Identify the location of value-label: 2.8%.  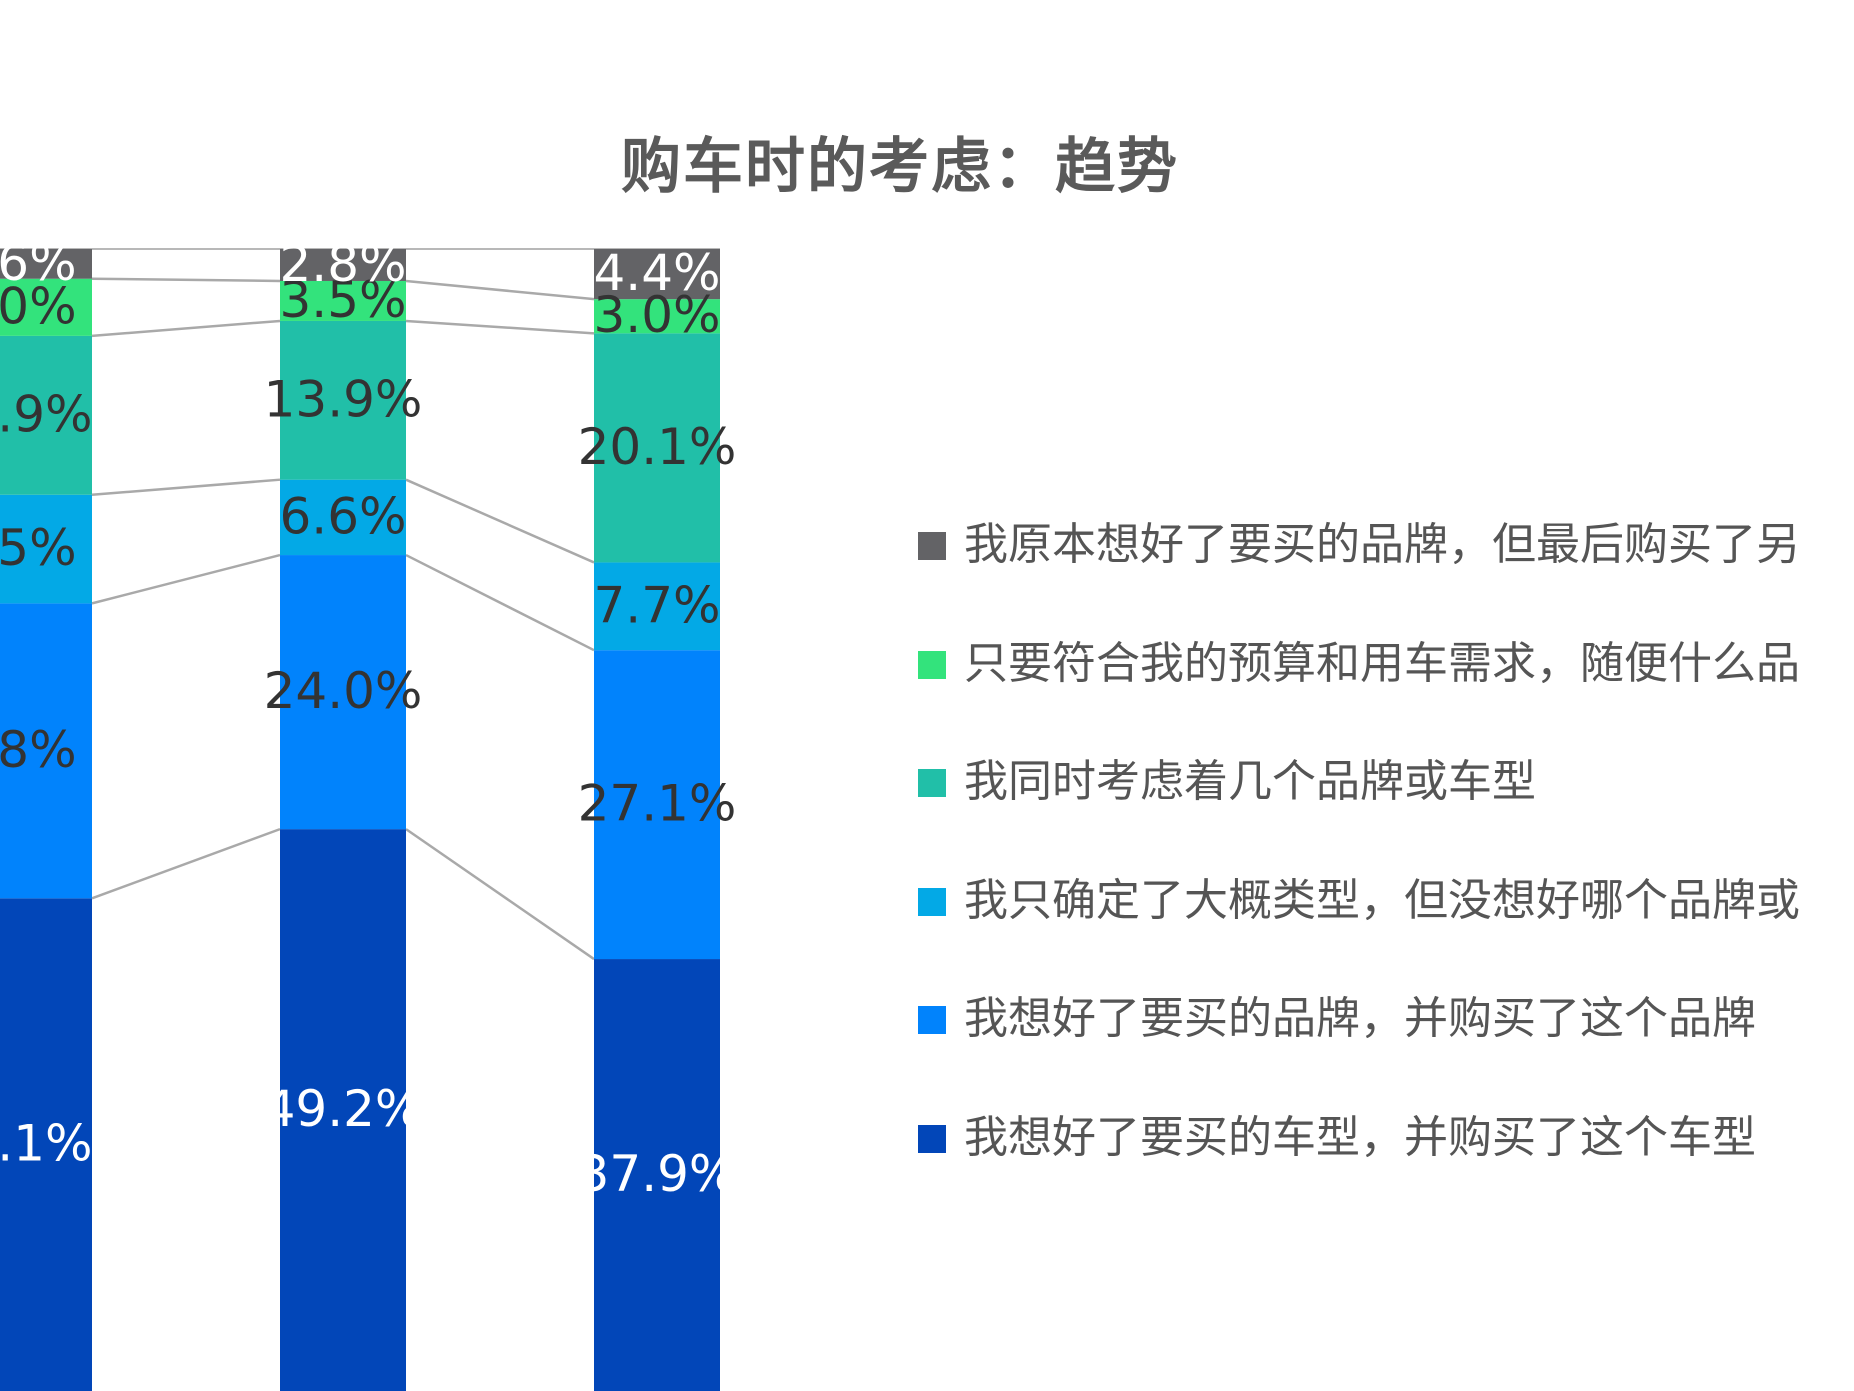
(342, 264).